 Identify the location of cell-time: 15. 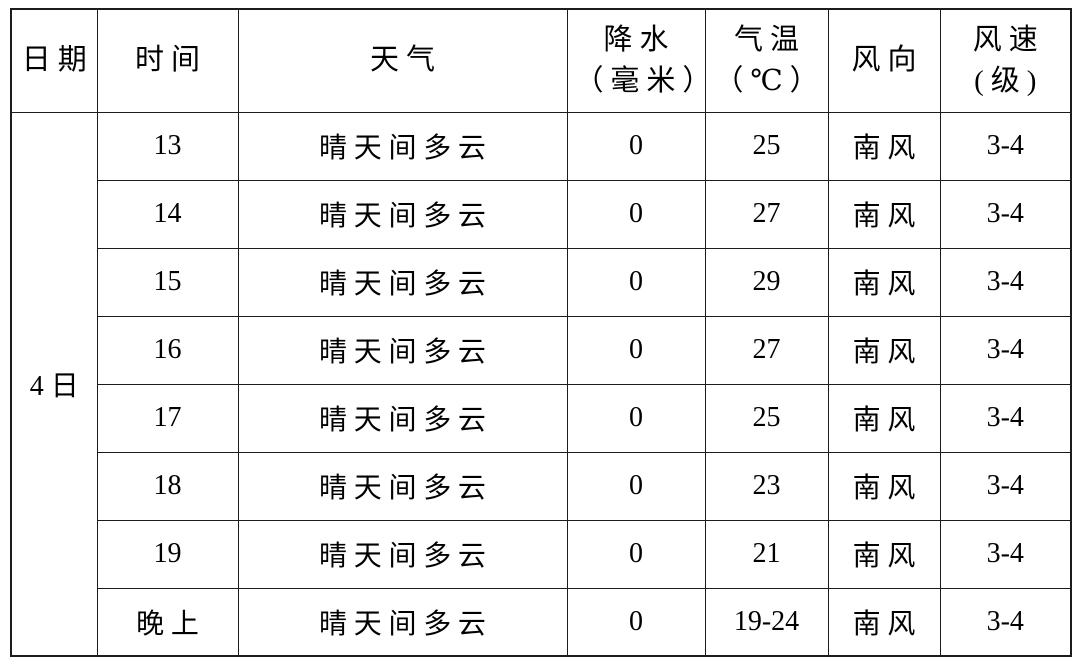
(167, 282).